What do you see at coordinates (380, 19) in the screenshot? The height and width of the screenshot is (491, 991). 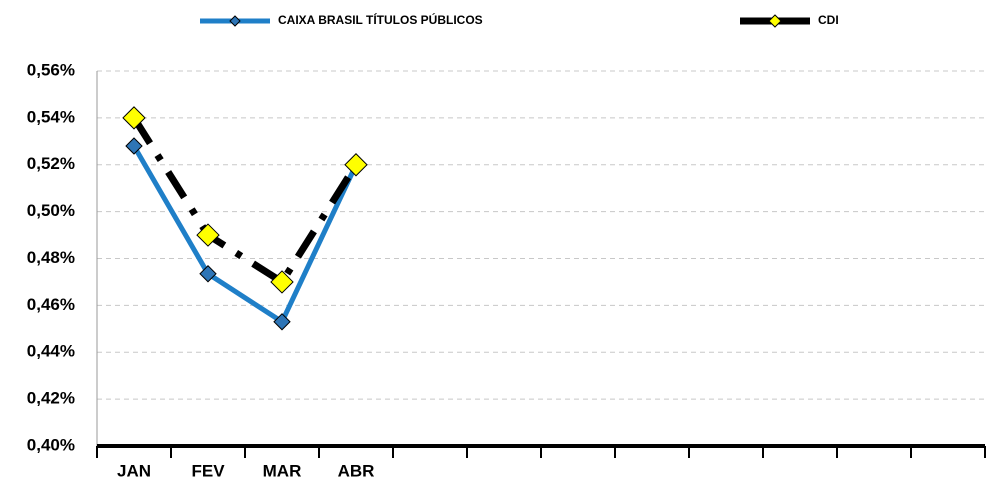 I see `legend-label: CAIXA BRASIL TÍTULOS PÚBLICOS` at bounding box center [380, 19].